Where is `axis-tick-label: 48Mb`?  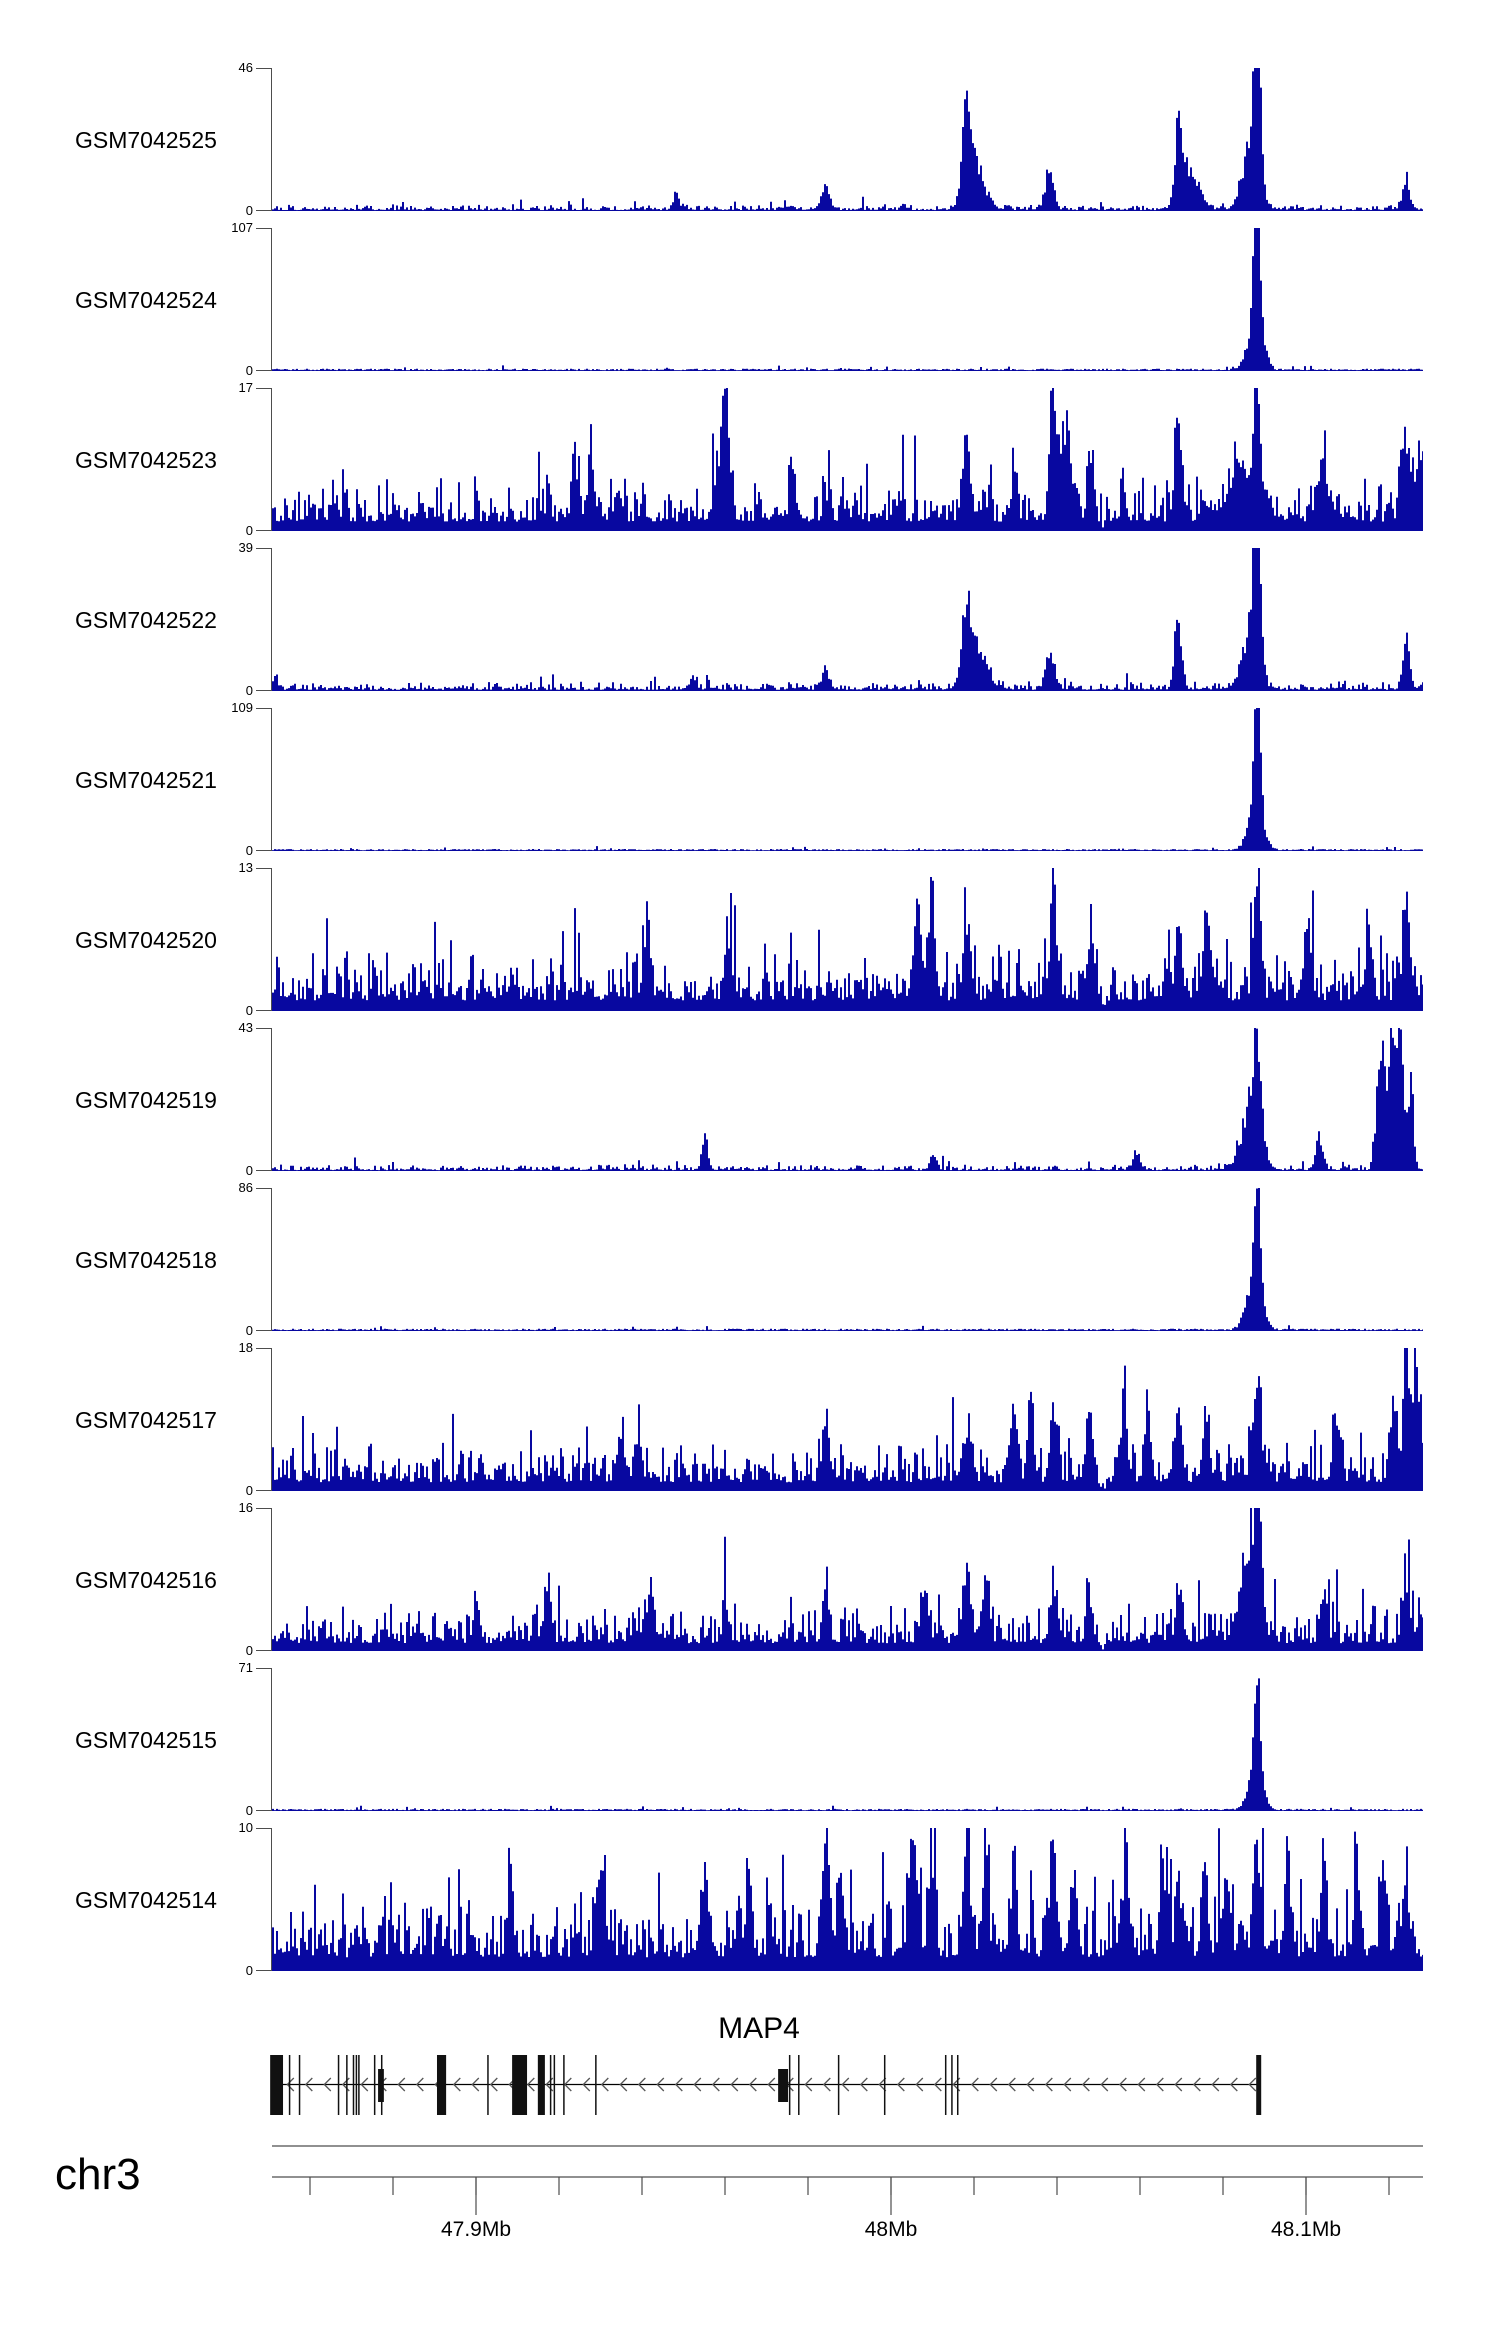
axis-tick-label: 48Mb is located at coordinates (891, 2229).